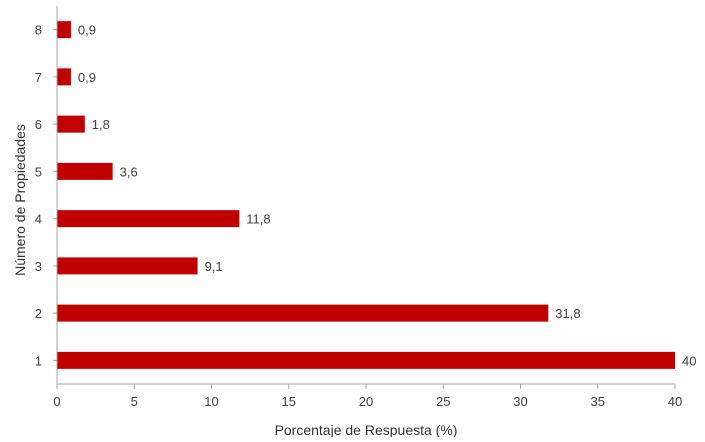 The image size is (705, 442). What do you see at coordinates (38, 171) in the screenshot?
I see `y-tick-label-5: 5` at bounding box center [38, 171].